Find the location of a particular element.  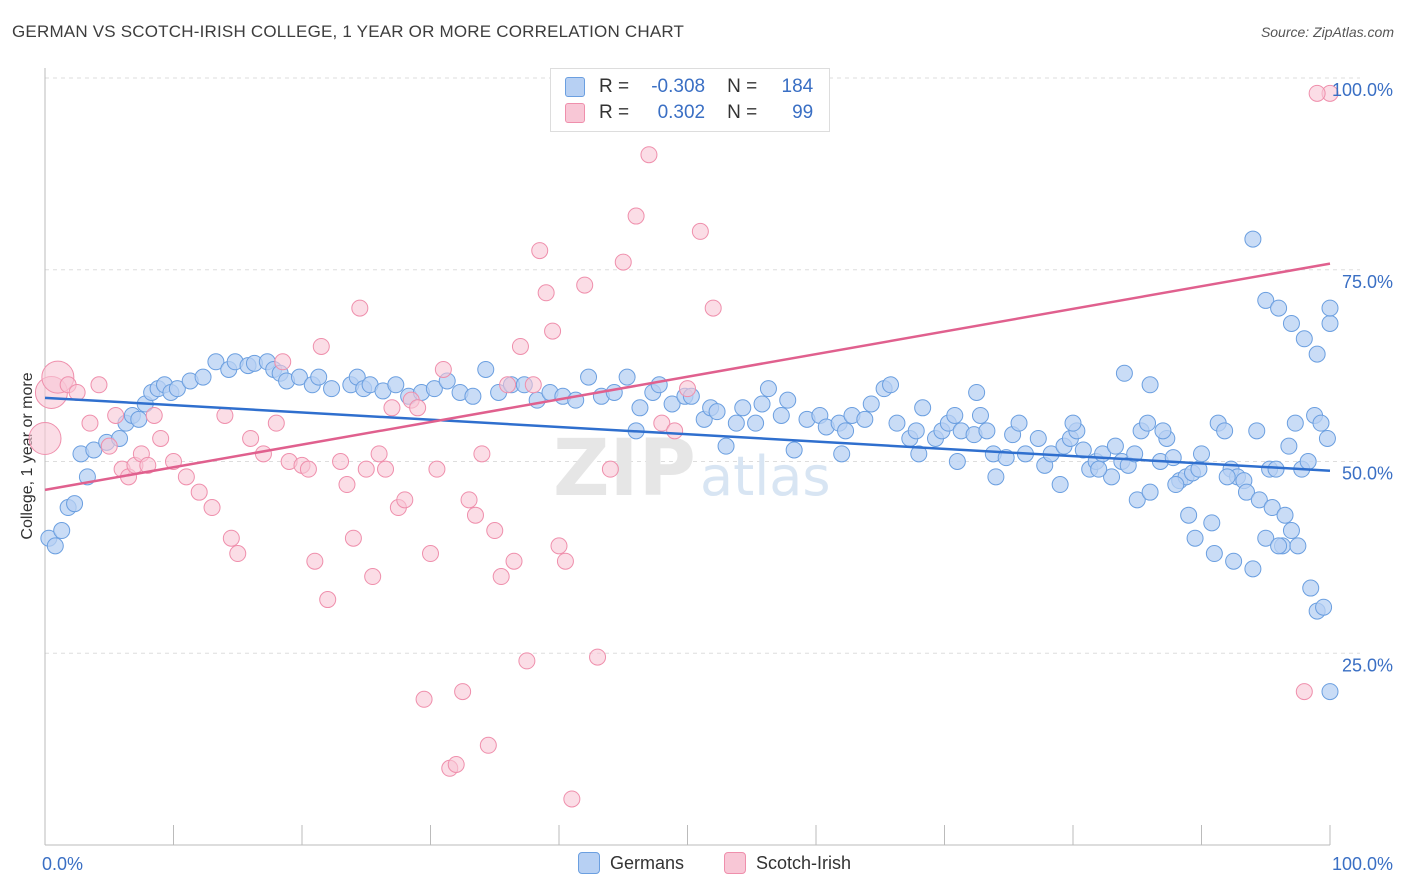

r-label: R = is located at coordinates (614, 112).